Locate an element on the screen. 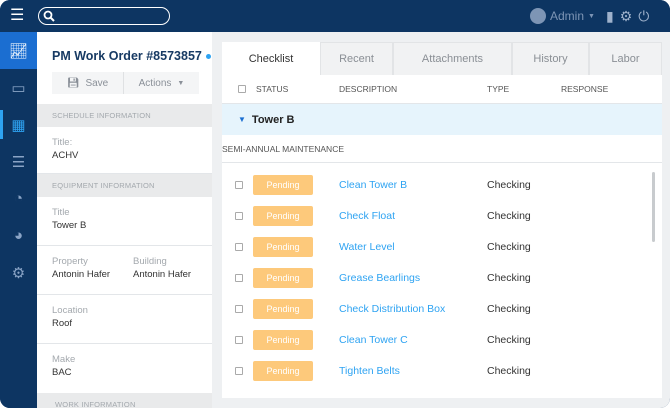  search-icon is located at coordinates (49, 16).